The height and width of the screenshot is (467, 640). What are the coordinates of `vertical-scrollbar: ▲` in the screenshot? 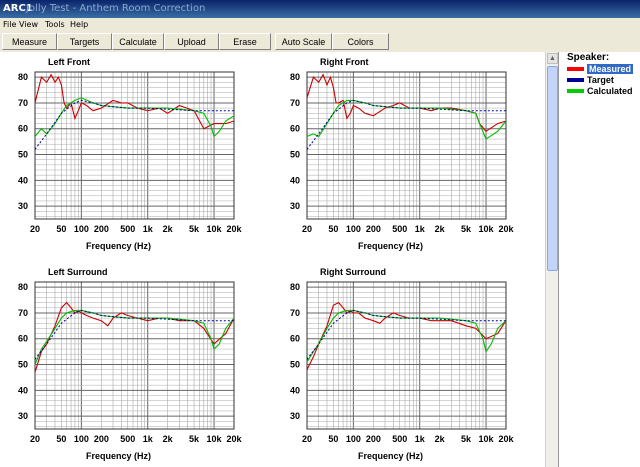 It's located at (552, 259).